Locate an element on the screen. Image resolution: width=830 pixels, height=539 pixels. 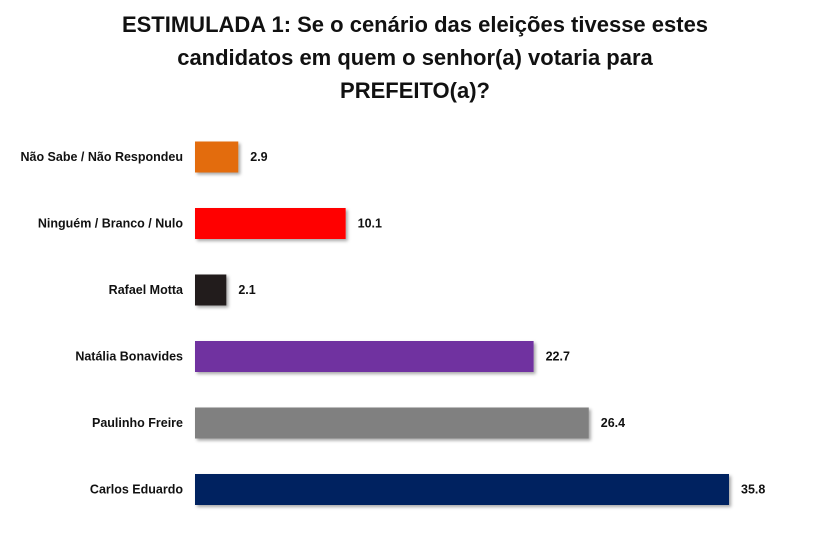
bar-row: Rafael Motta 2.1 is located at coordinates (182, 290).